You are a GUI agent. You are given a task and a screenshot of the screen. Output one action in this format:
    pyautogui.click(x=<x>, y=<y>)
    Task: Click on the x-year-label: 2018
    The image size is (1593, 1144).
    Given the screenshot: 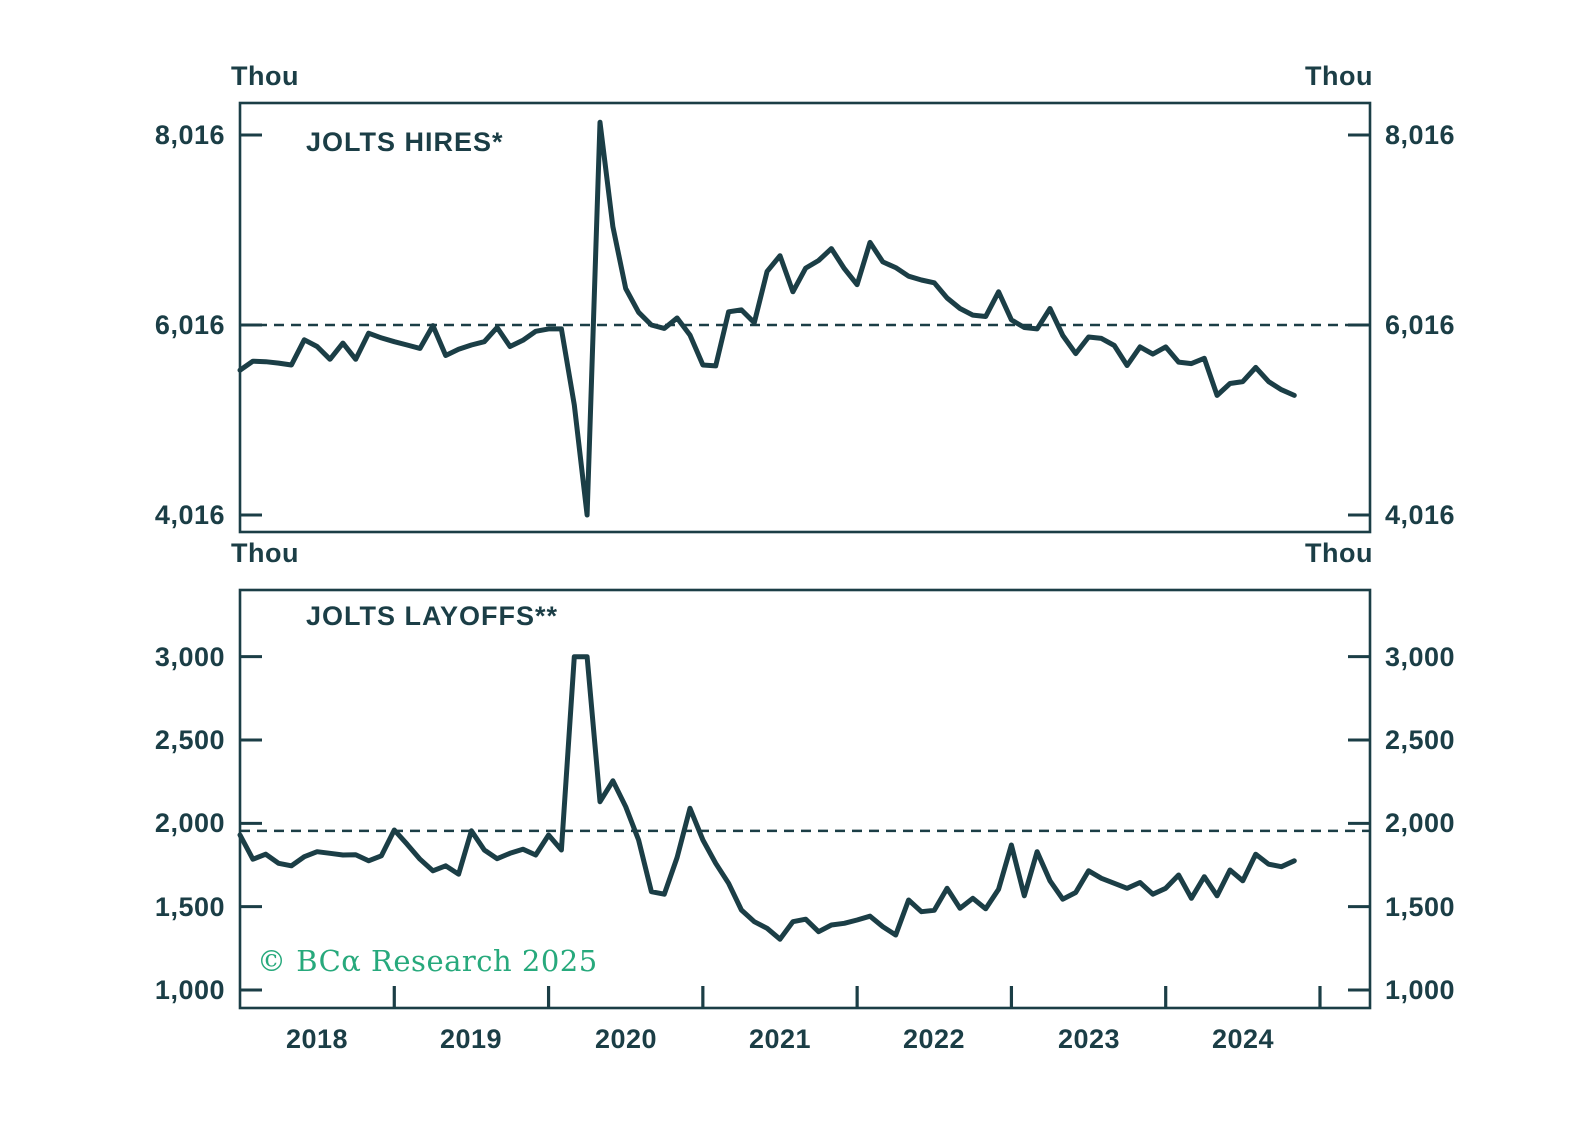 What is the action you would take?
    pyautogui.click(x=317, y=1039)
    